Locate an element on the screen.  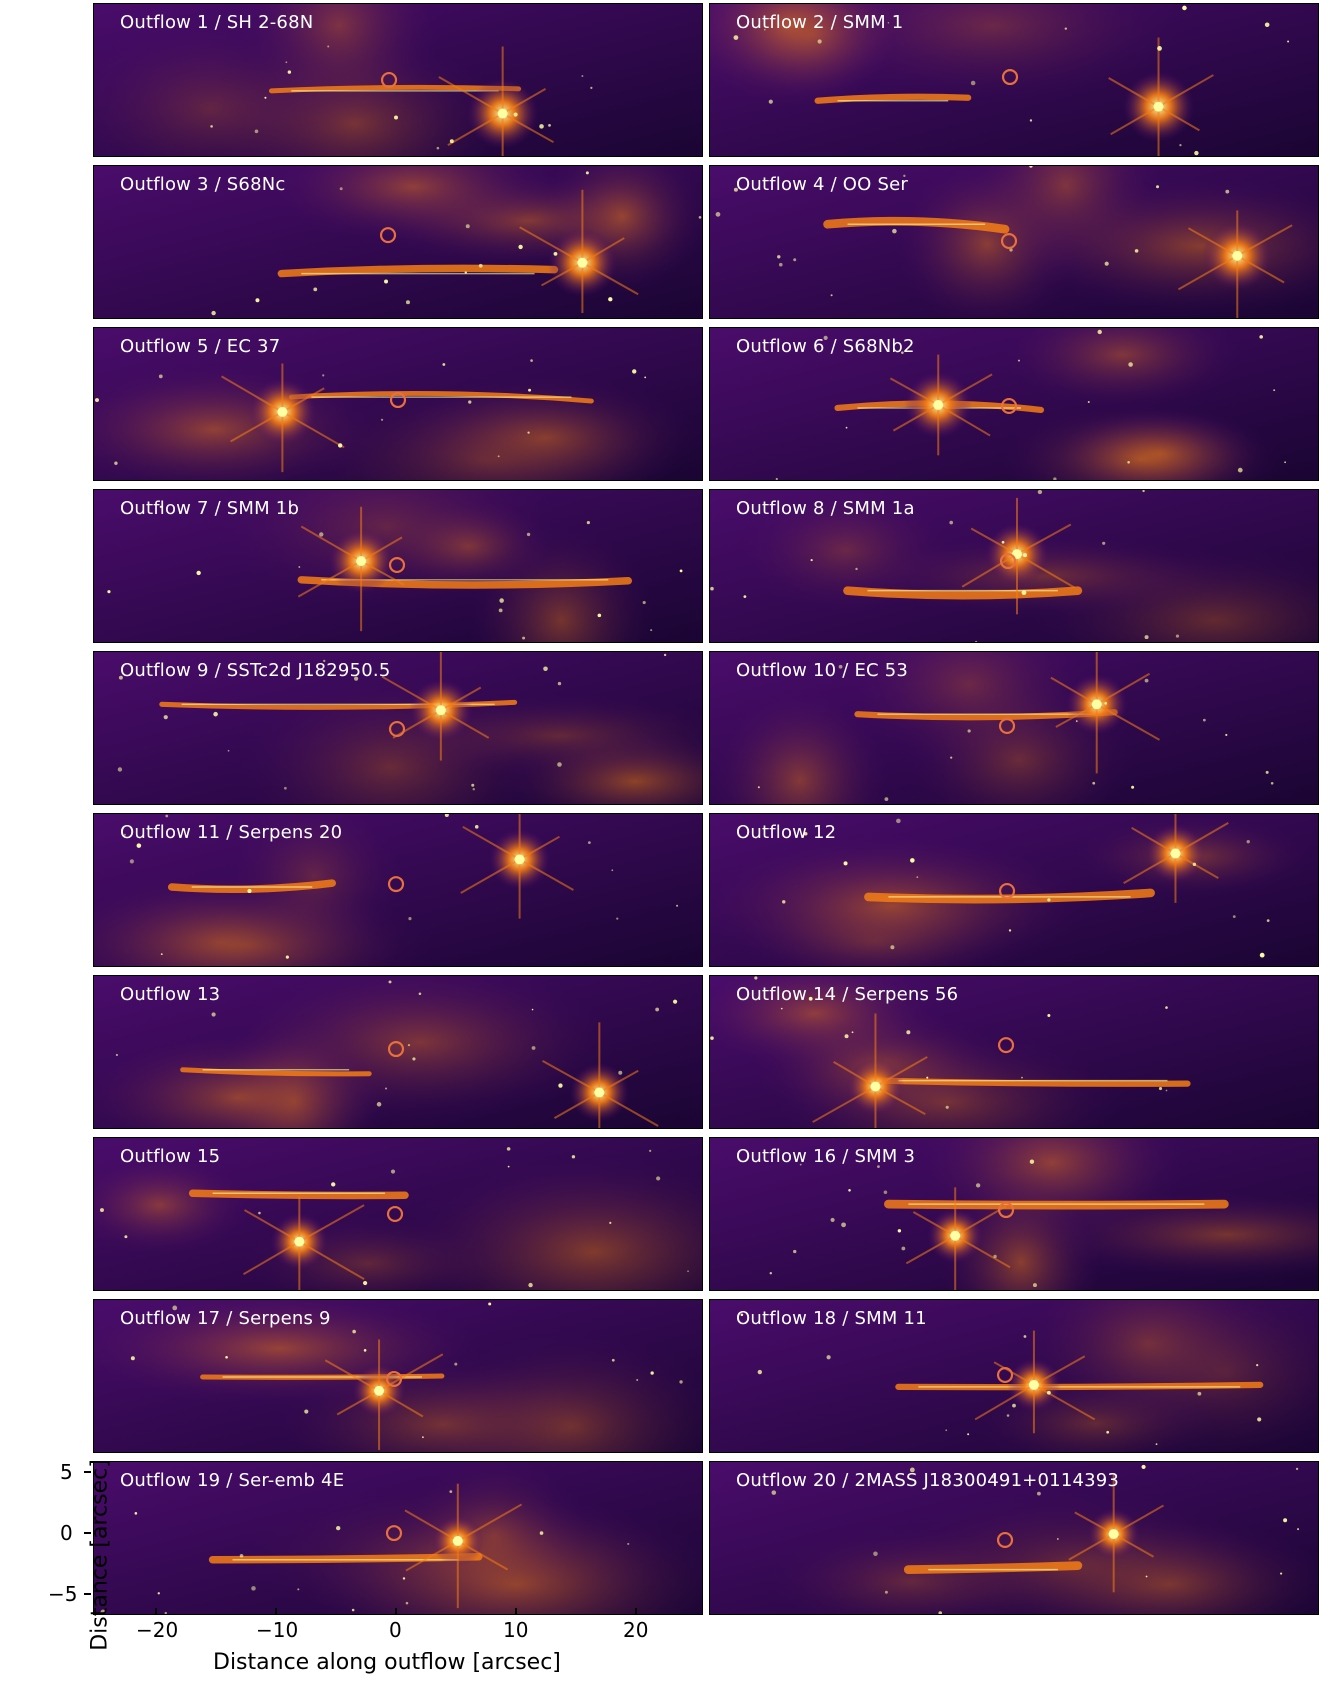
xtick-label: 0 is located at coordinates (395, 1630).